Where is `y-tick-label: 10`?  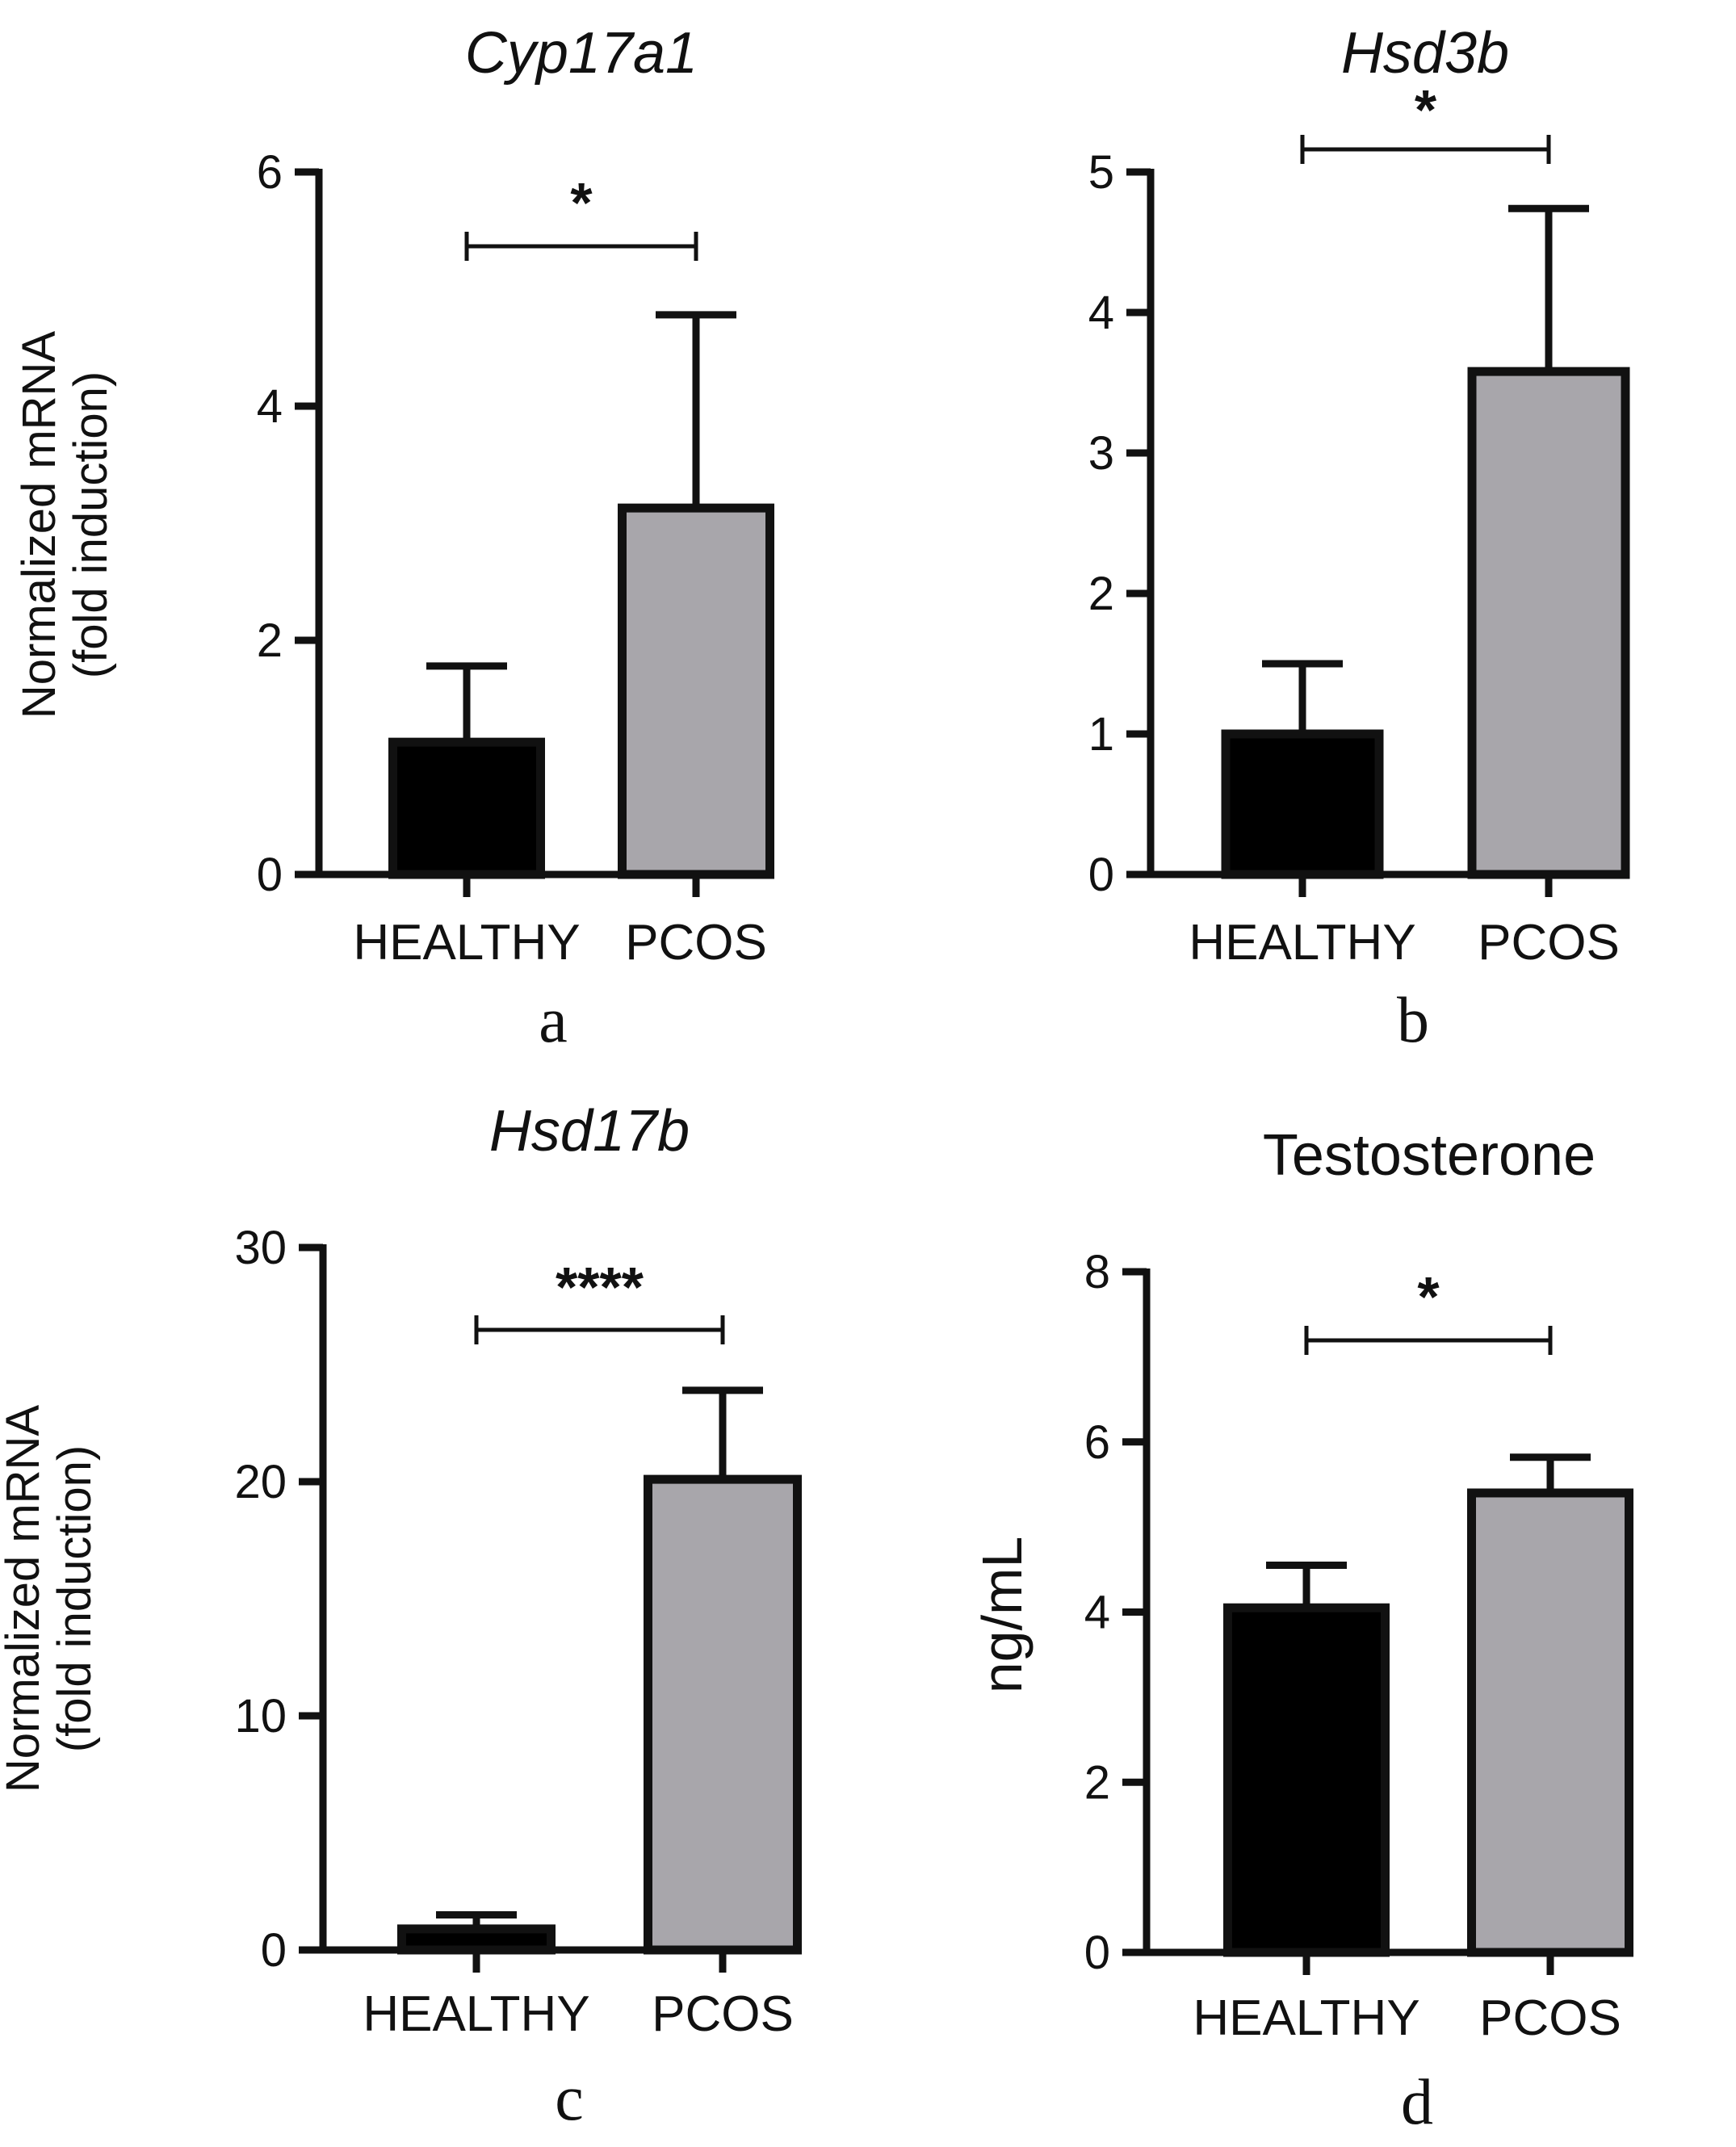 y-tick-label: 10 is located at coordinates (260, 1716).